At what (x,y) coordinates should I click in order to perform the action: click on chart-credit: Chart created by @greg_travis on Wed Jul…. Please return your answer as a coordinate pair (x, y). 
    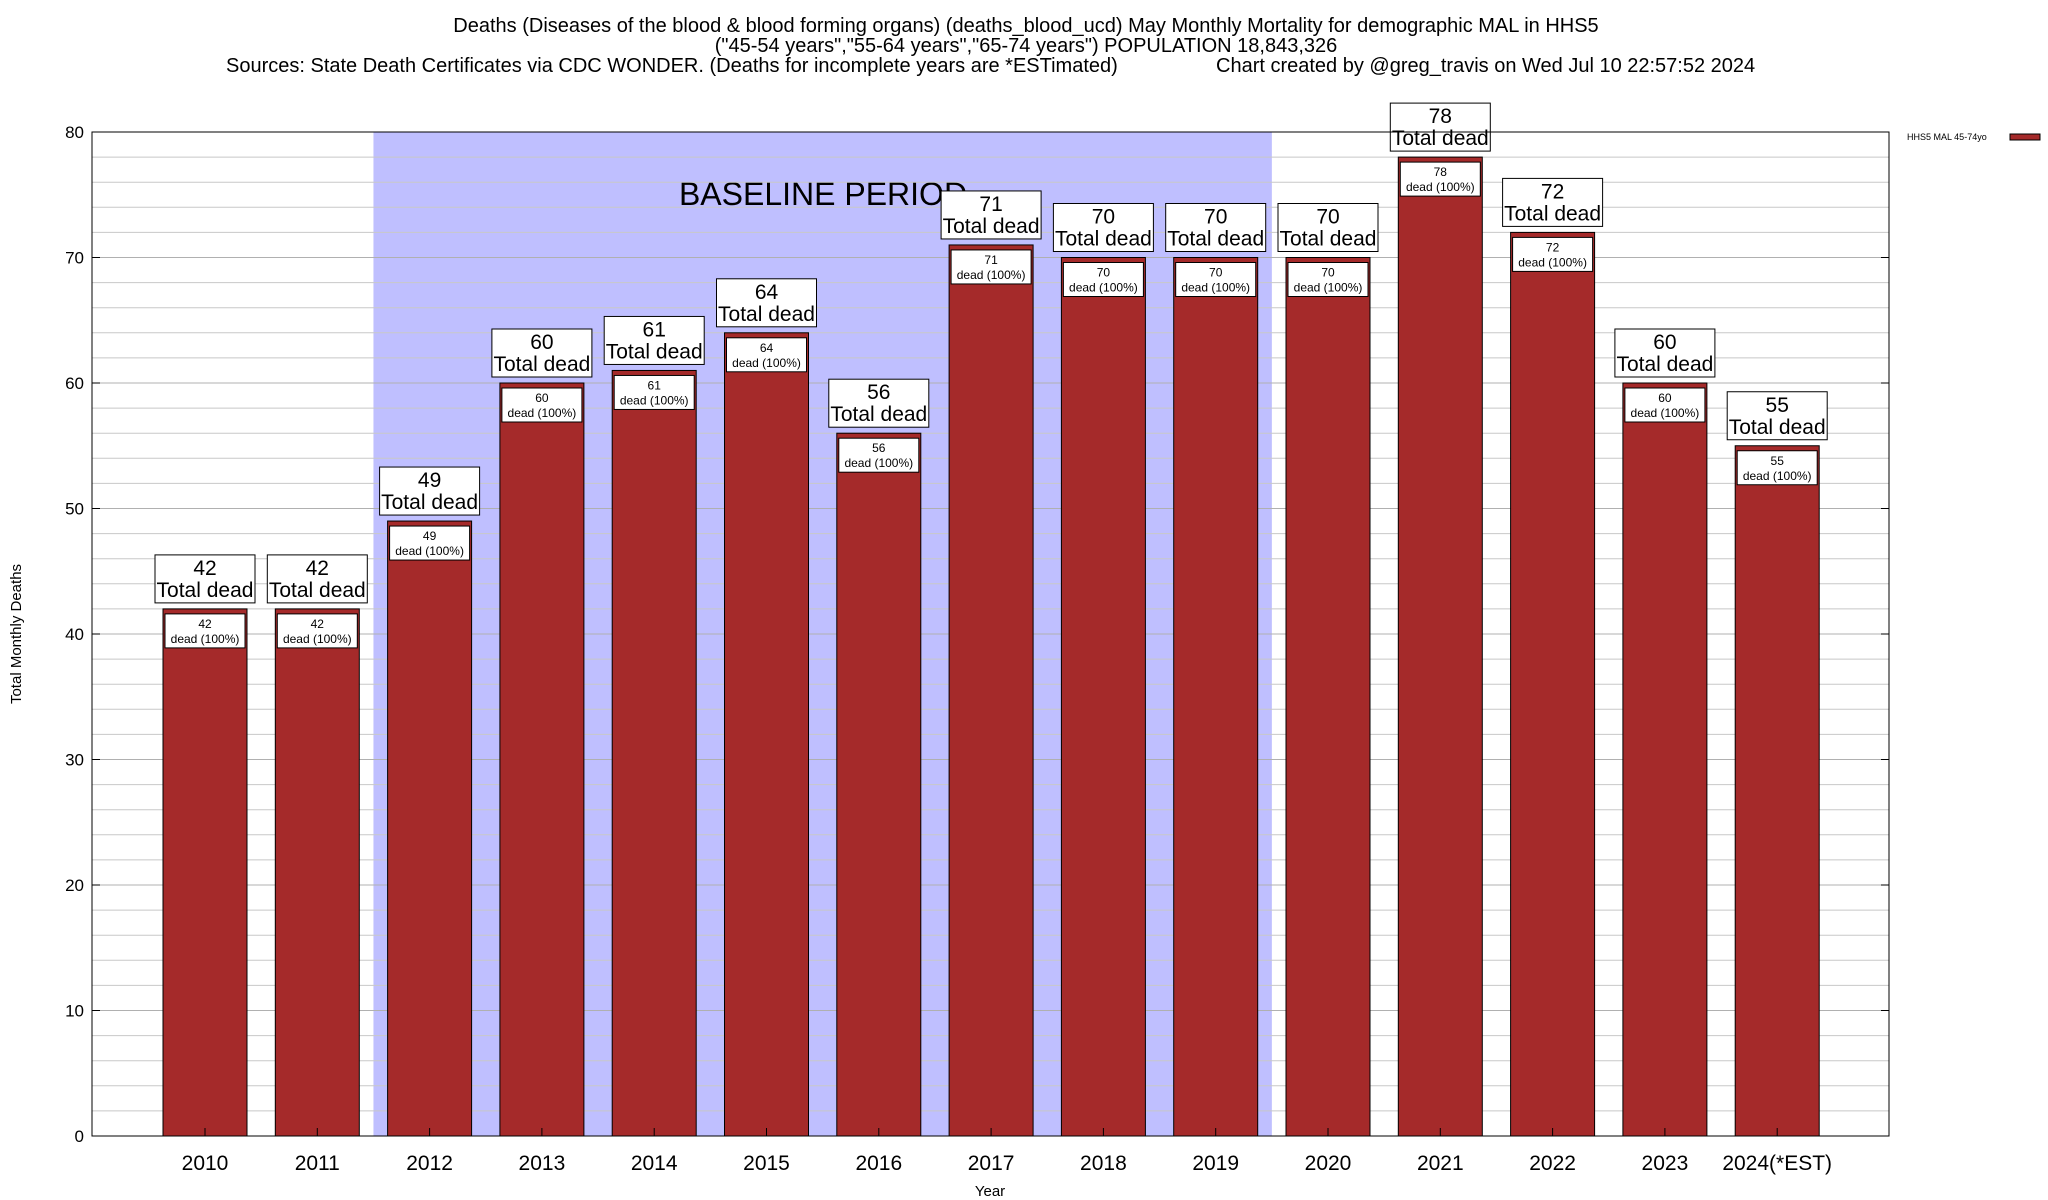
    Looking at the image, I should click on (1485, 66).